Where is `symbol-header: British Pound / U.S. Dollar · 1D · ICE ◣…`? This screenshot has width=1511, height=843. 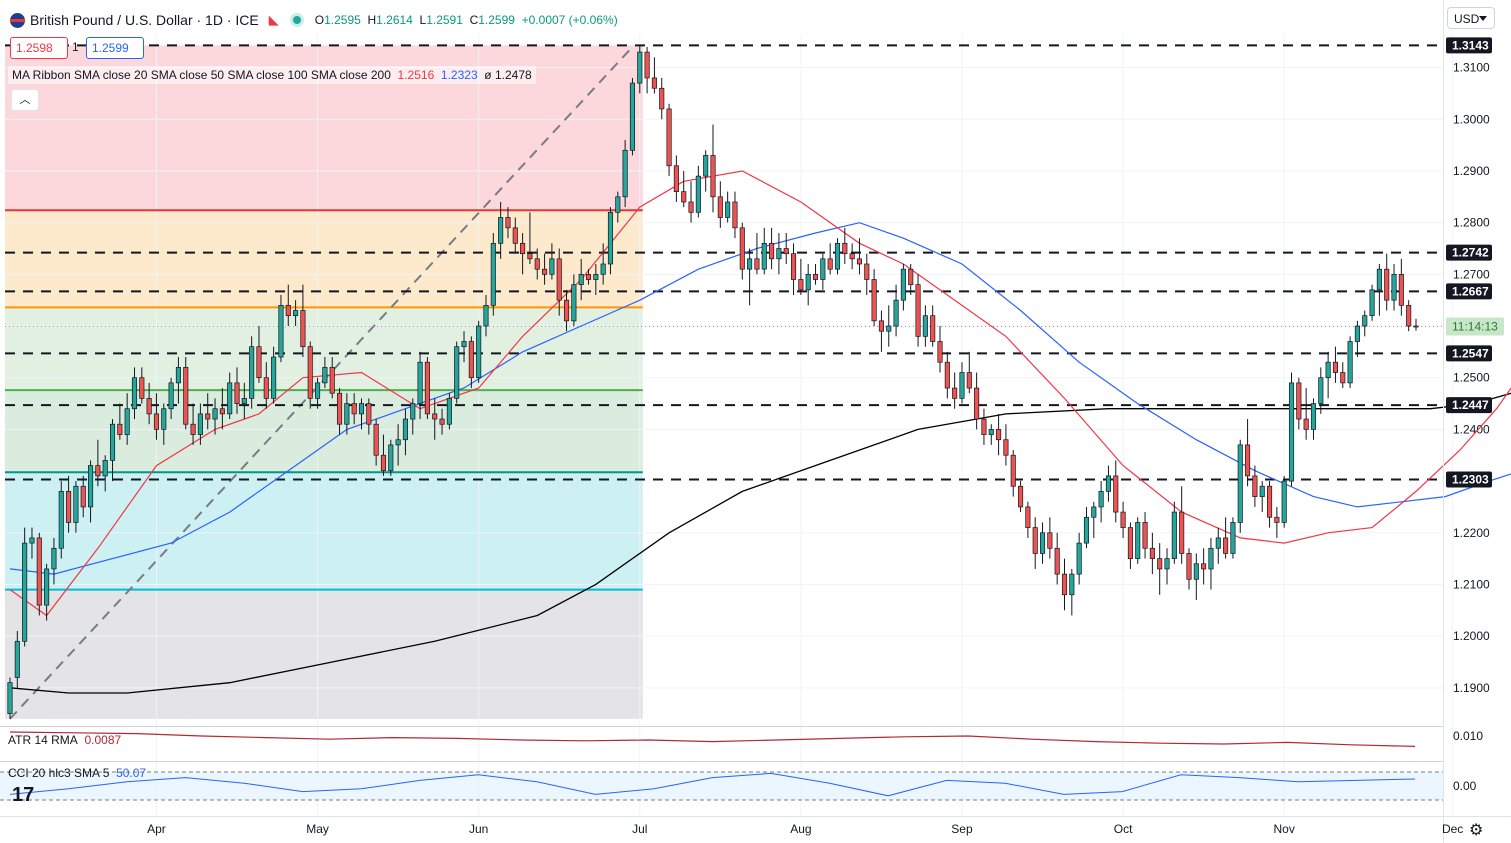
symbol-header: British Pound / U.S. Dollar · 1D · ICE ◣… is located at coordinates (314, 20).